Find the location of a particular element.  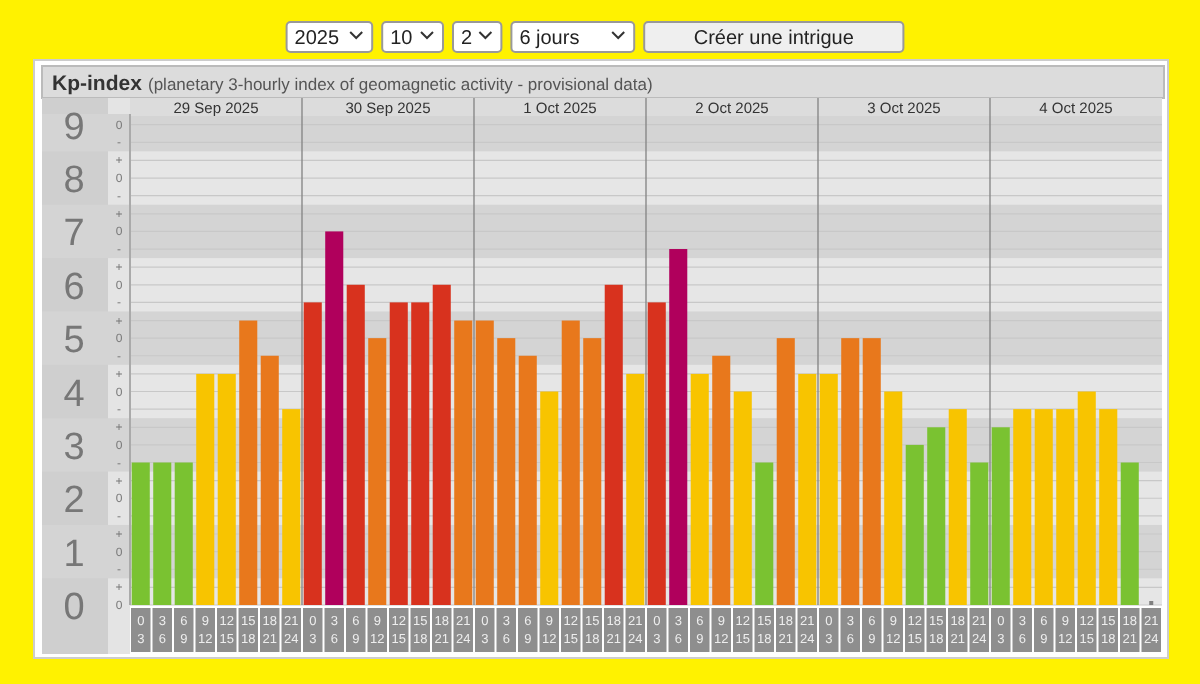

y-tick-label: 0 is located at coordinates (74, 608).